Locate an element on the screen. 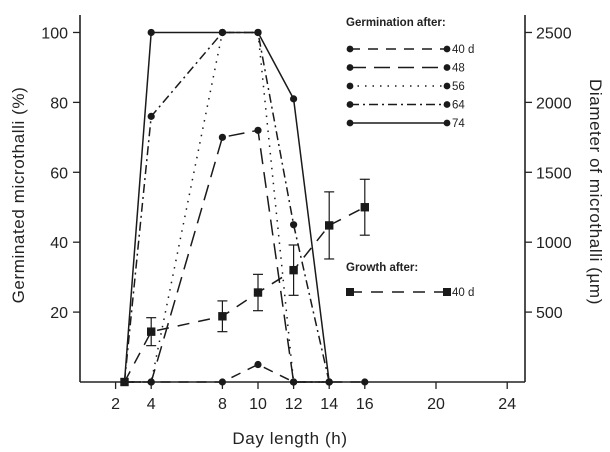  y2-tick-label: 500 is located at coordinates (549, 313).